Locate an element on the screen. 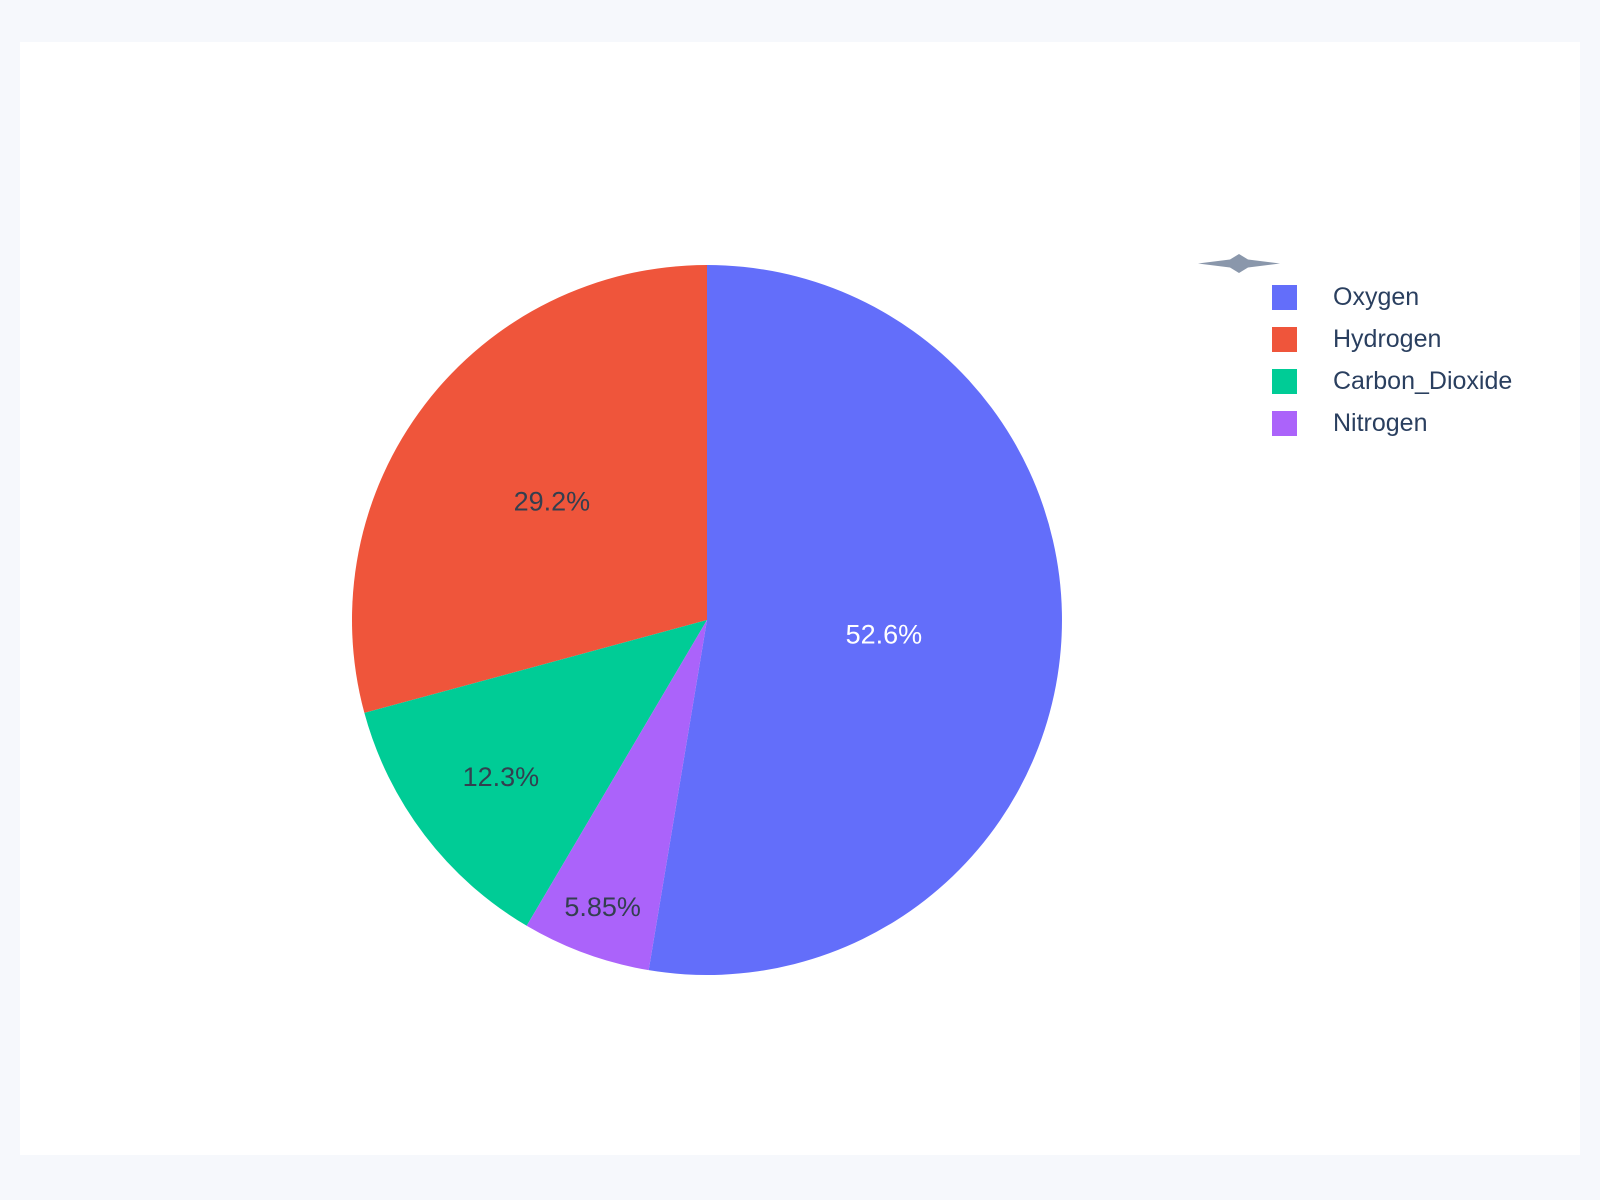 Image resolution: width=1600 pixels, height=1200 pixels. pie-slice-carbon_dioxide is located at coordinates (535, 773).